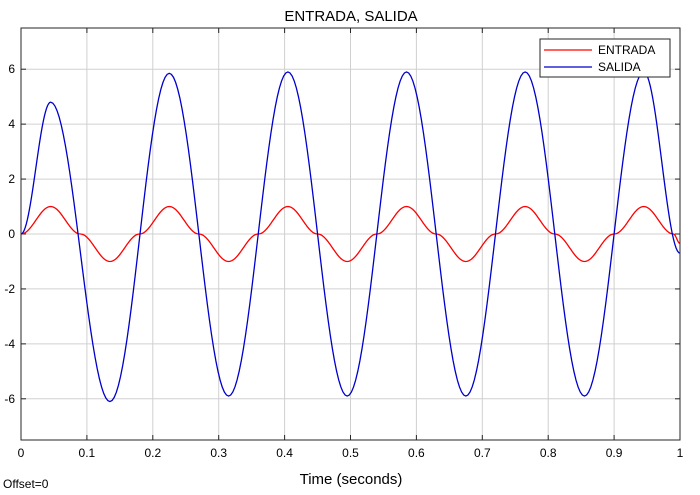 Image resolution: width=700 pixels, height=495 pixels. Describe the element at coordinates (626, 50) in the screenshot. I see `legend-label: ENTRADA` at that location.